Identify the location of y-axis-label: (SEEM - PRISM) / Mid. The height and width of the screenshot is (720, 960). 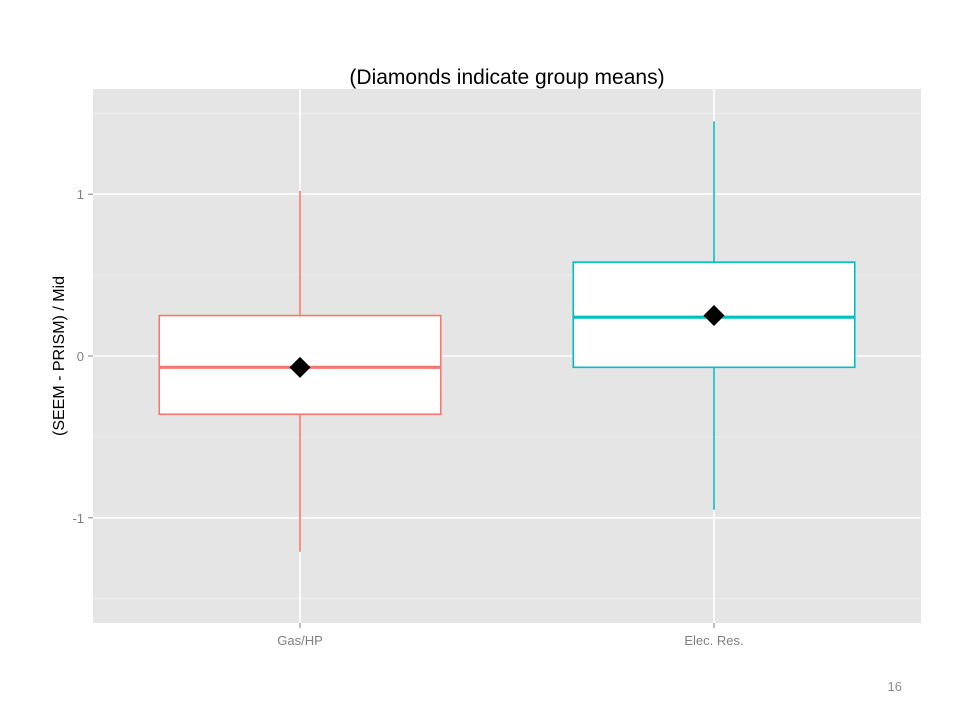
(59, 356).